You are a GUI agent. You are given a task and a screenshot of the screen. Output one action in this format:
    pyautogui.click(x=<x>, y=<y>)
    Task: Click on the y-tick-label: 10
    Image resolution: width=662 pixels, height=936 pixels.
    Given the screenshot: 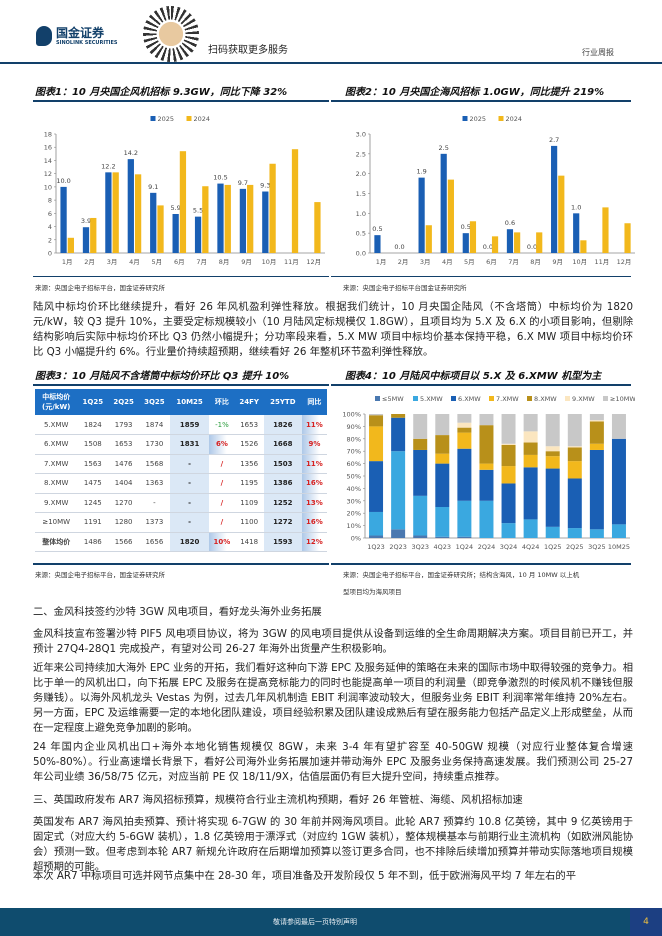 What is the action you would take?
    pyautogui.click(x=48, y=187)
    